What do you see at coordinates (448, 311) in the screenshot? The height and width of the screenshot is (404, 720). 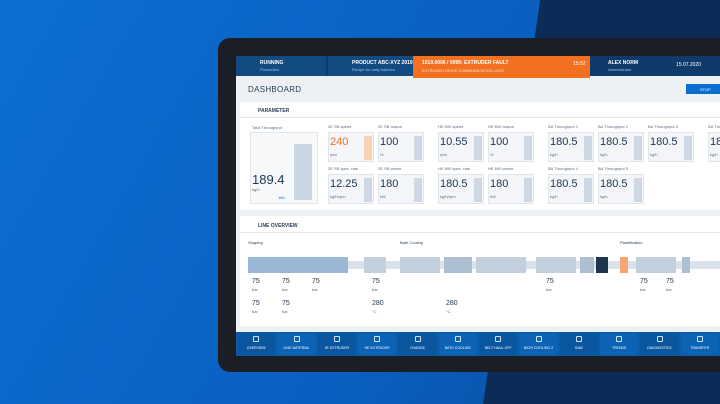 I see `reading-unit: °C` at bounding box center [448, 311].